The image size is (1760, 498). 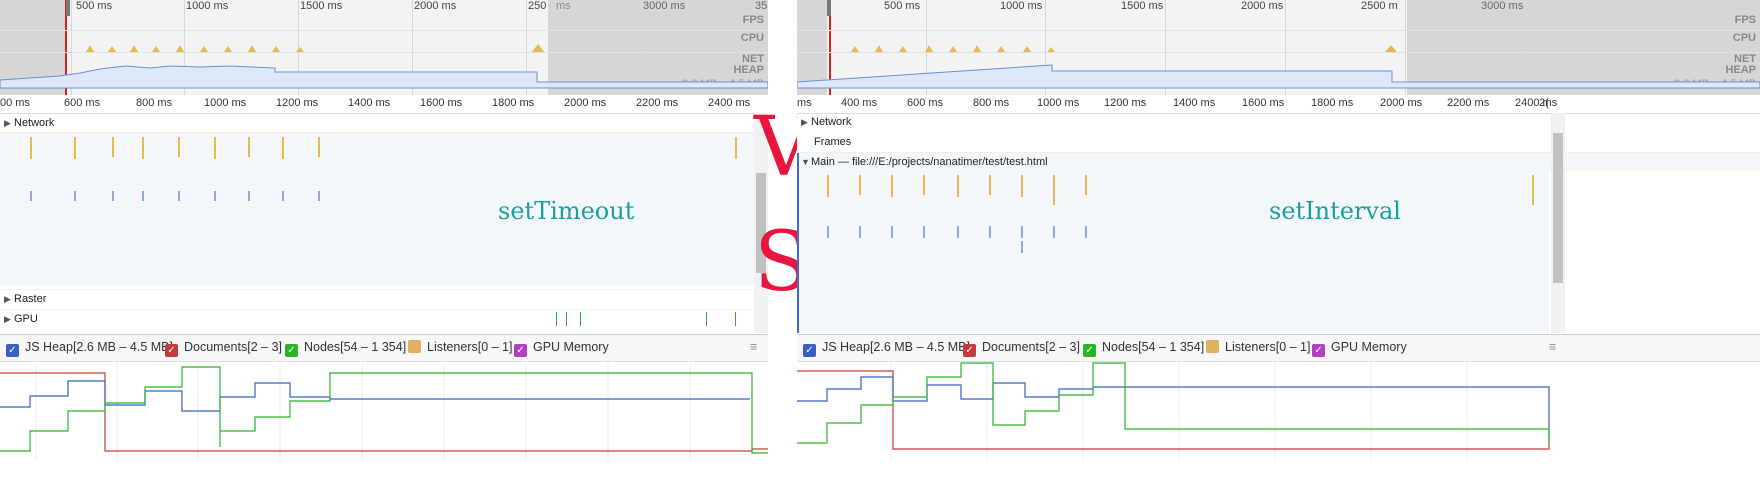 I want to click on track-gpu: ▶ GPU, so click(x=384, y=318).